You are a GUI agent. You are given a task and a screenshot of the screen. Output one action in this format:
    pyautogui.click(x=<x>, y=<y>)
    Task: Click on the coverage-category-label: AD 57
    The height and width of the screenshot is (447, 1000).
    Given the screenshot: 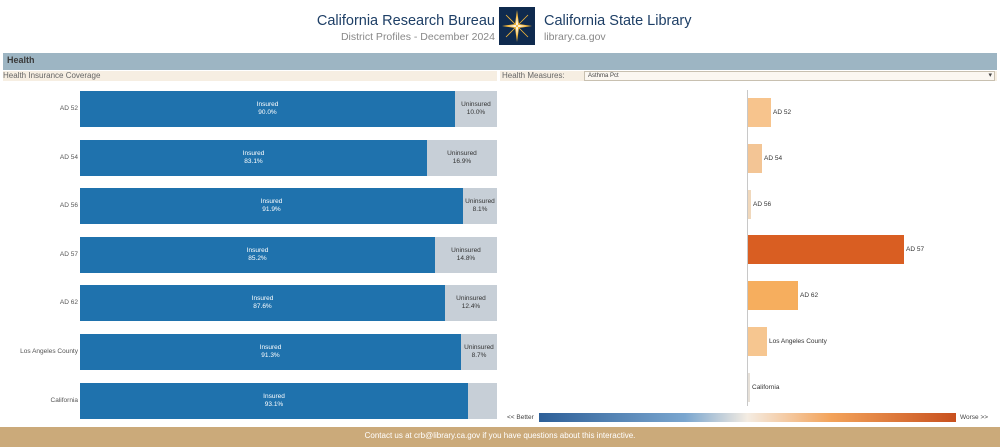 What is the action you would take?
    pyautogui.click(x=68, y=254)
    